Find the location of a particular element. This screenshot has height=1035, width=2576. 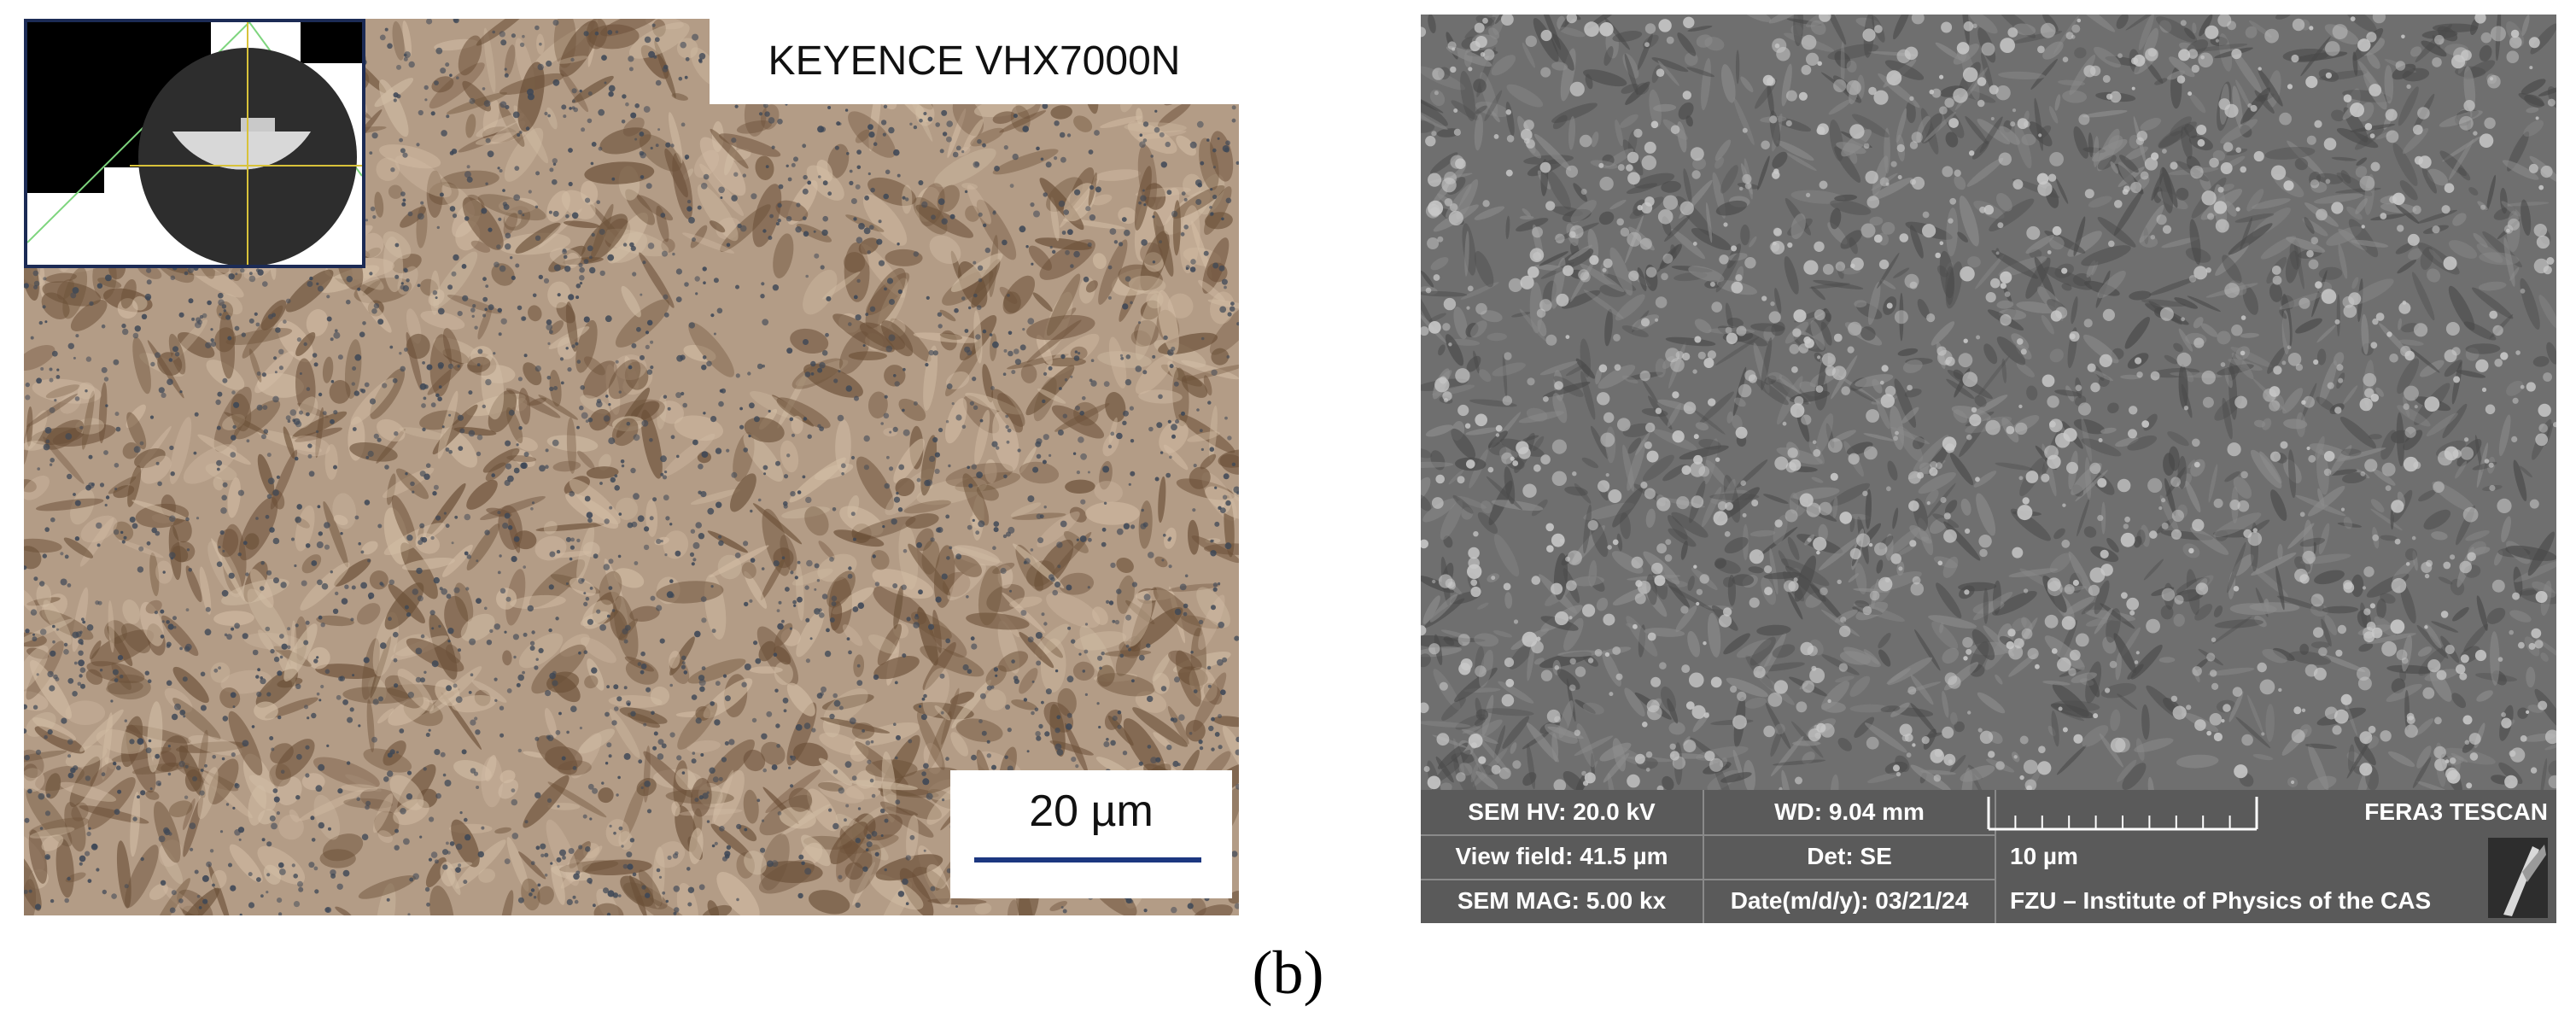

scale-bar-box: 20 µm is located at coordinates (1091, 834).